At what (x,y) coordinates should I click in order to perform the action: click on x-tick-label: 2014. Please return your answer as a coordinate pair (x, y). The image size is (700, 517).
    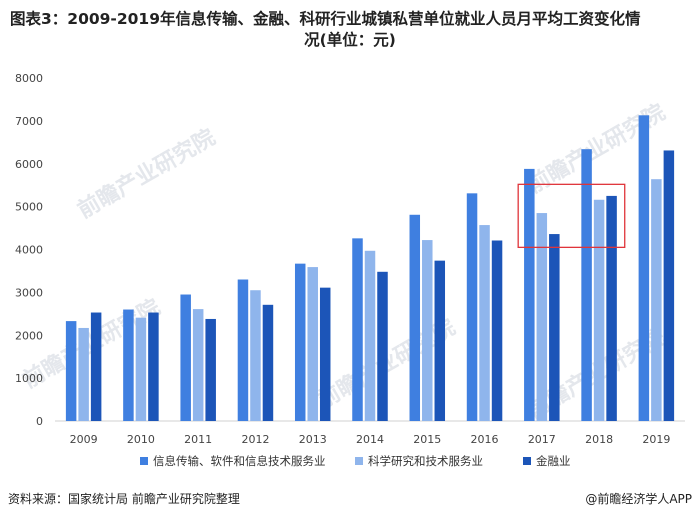
    Looking at the image, I should click on (370, 439).